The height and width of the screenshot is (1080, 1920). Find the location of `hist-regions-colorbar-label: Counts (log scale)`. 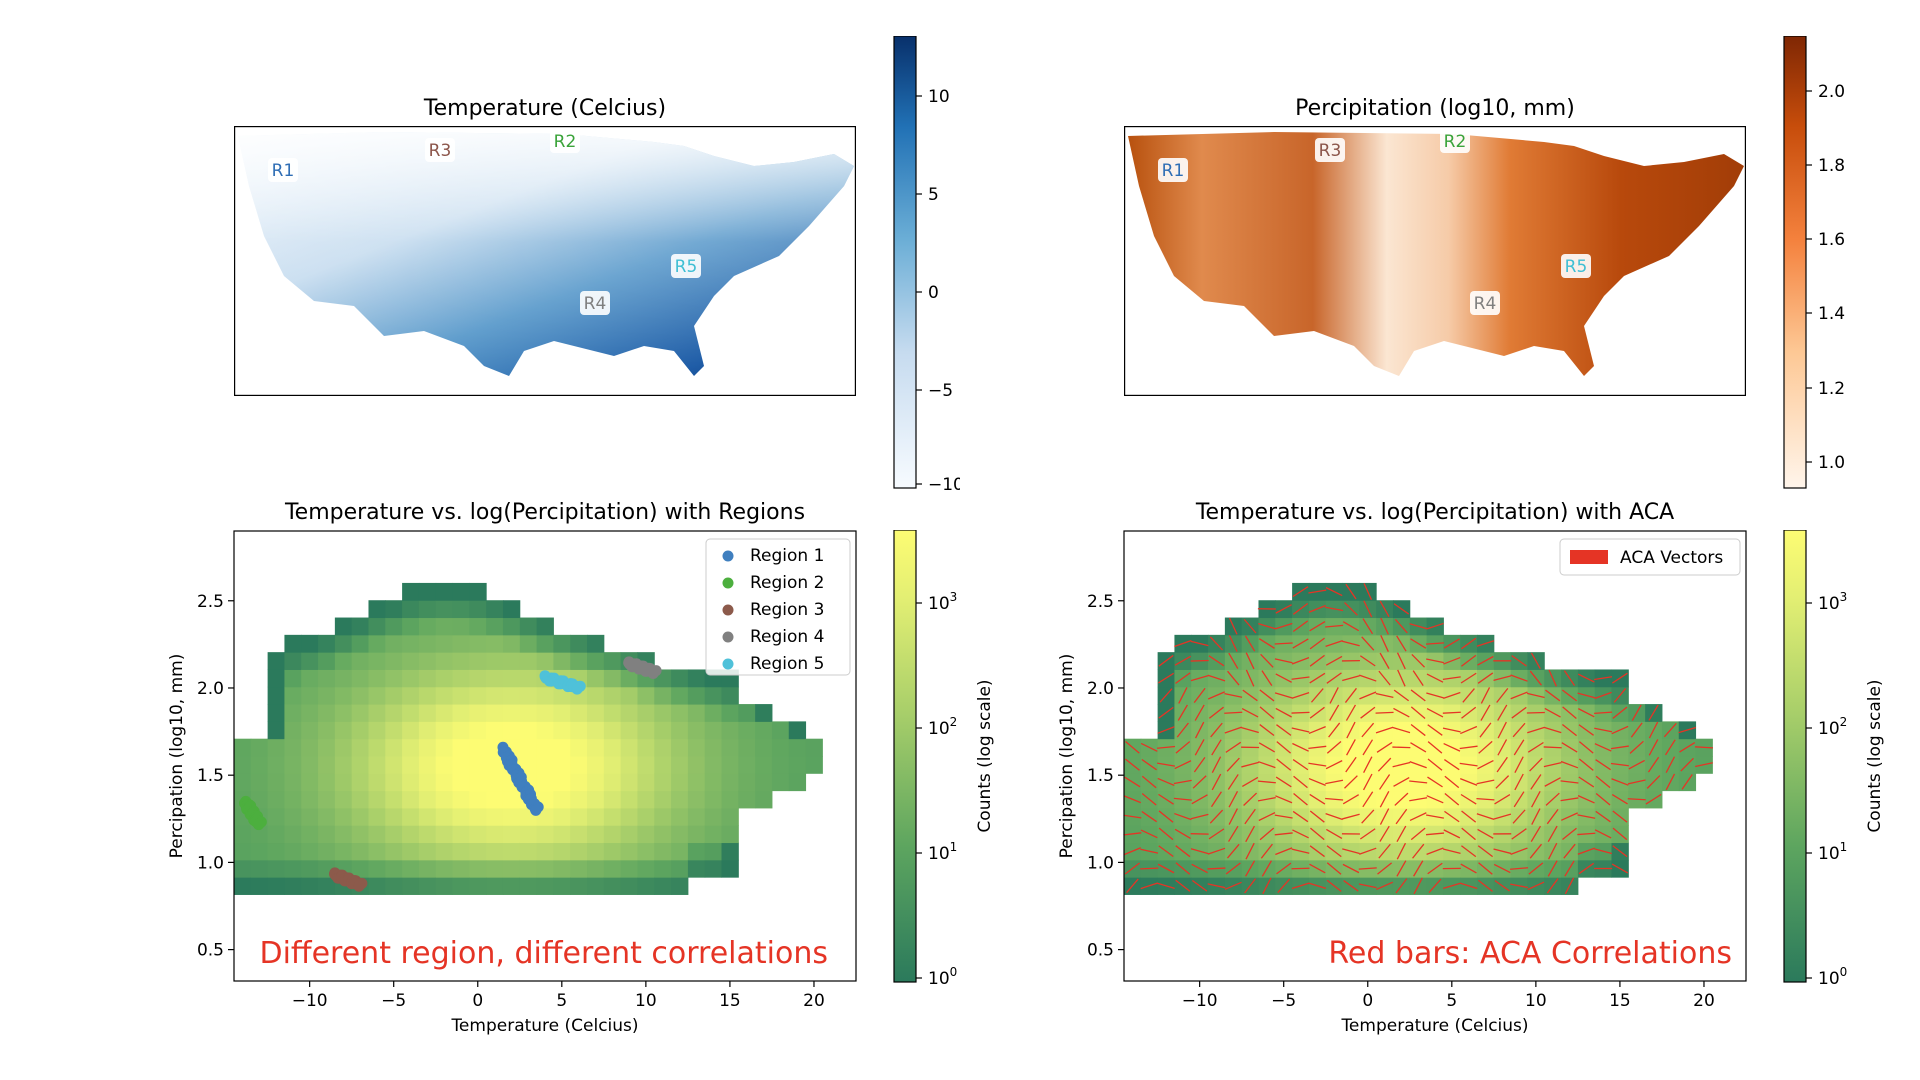

hist-regions-colorbar-label: Counts (log scale) is located at coordinates (985, 755).